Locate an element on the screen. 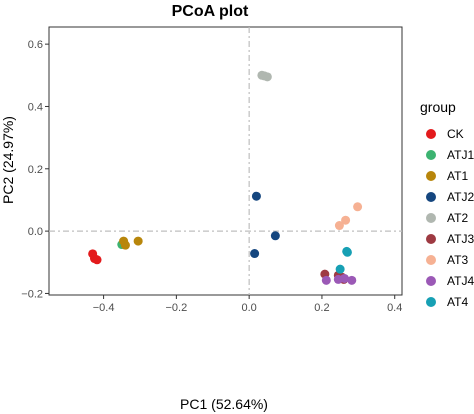  y-tick-label: 0.4 is located at coordinates (35, 107).